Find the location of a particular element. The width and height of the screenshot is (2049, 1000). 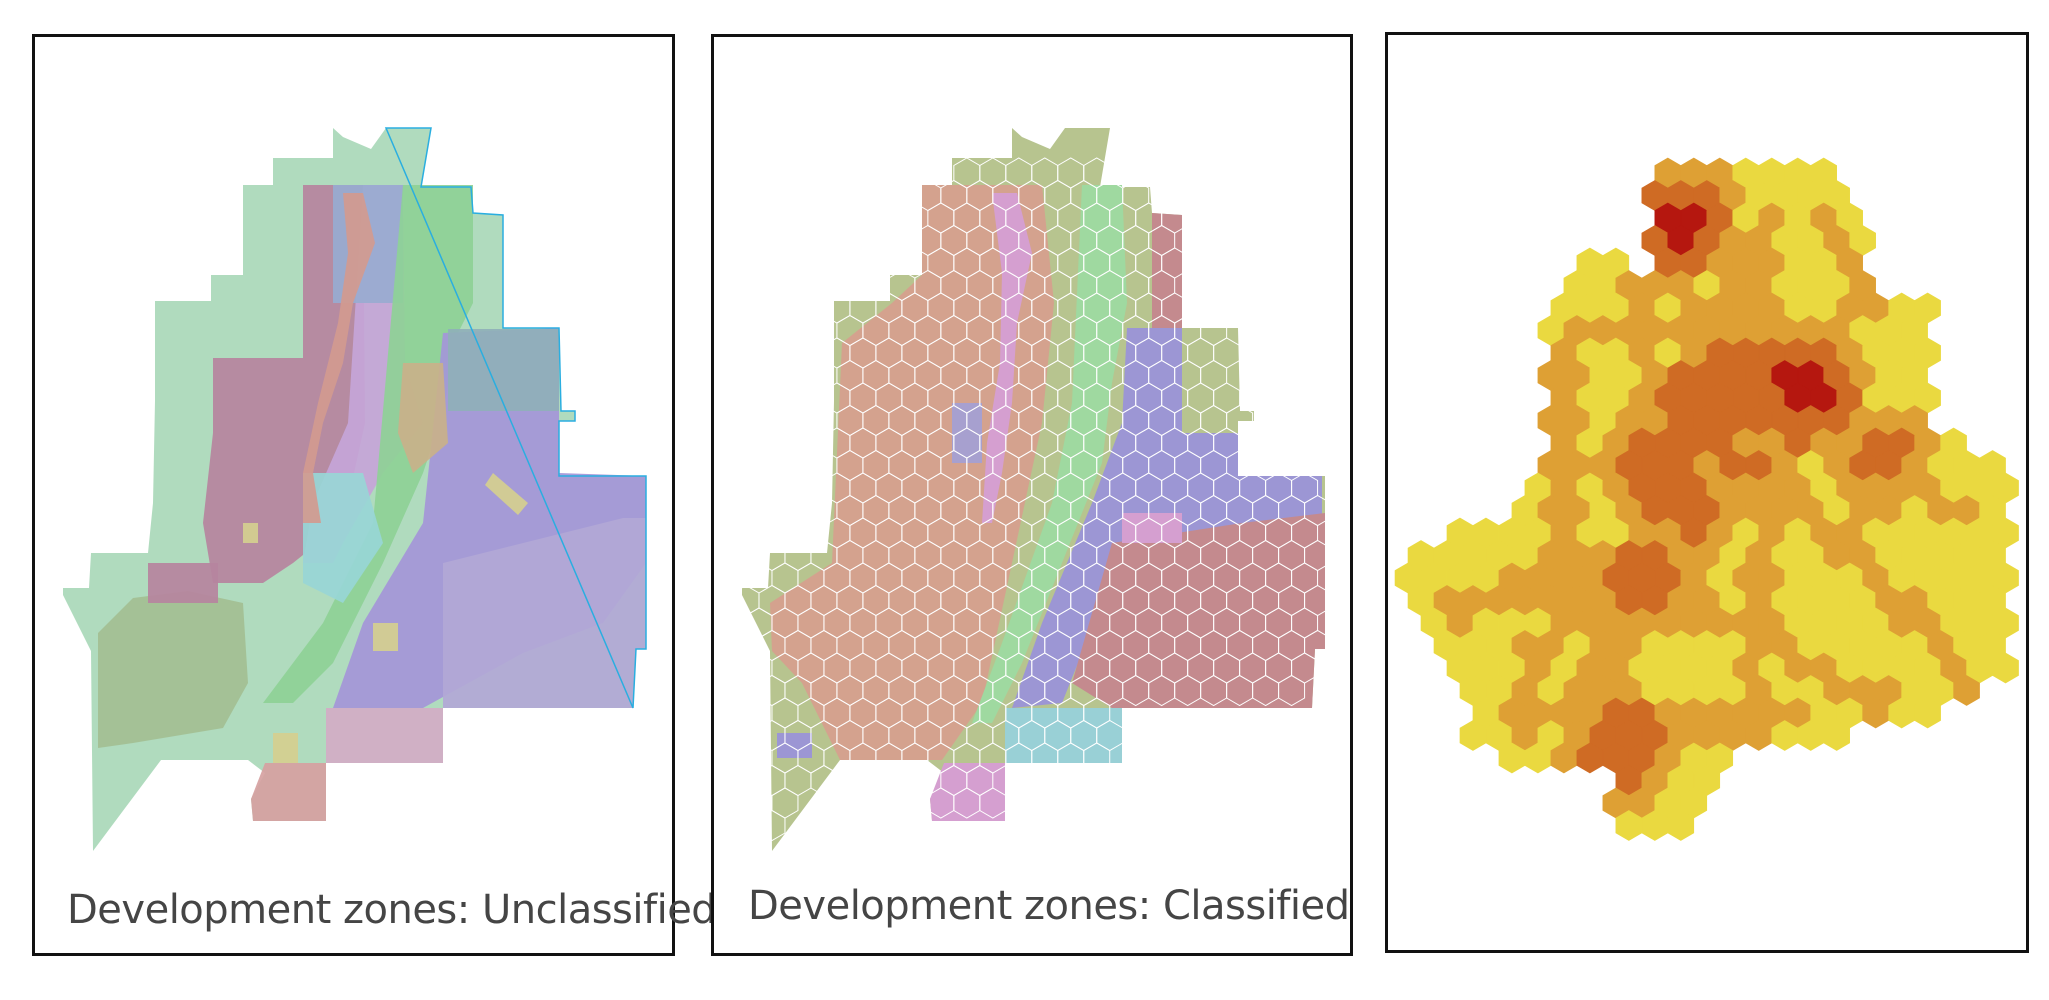

pink-zone is located at coordinates (384, 735).